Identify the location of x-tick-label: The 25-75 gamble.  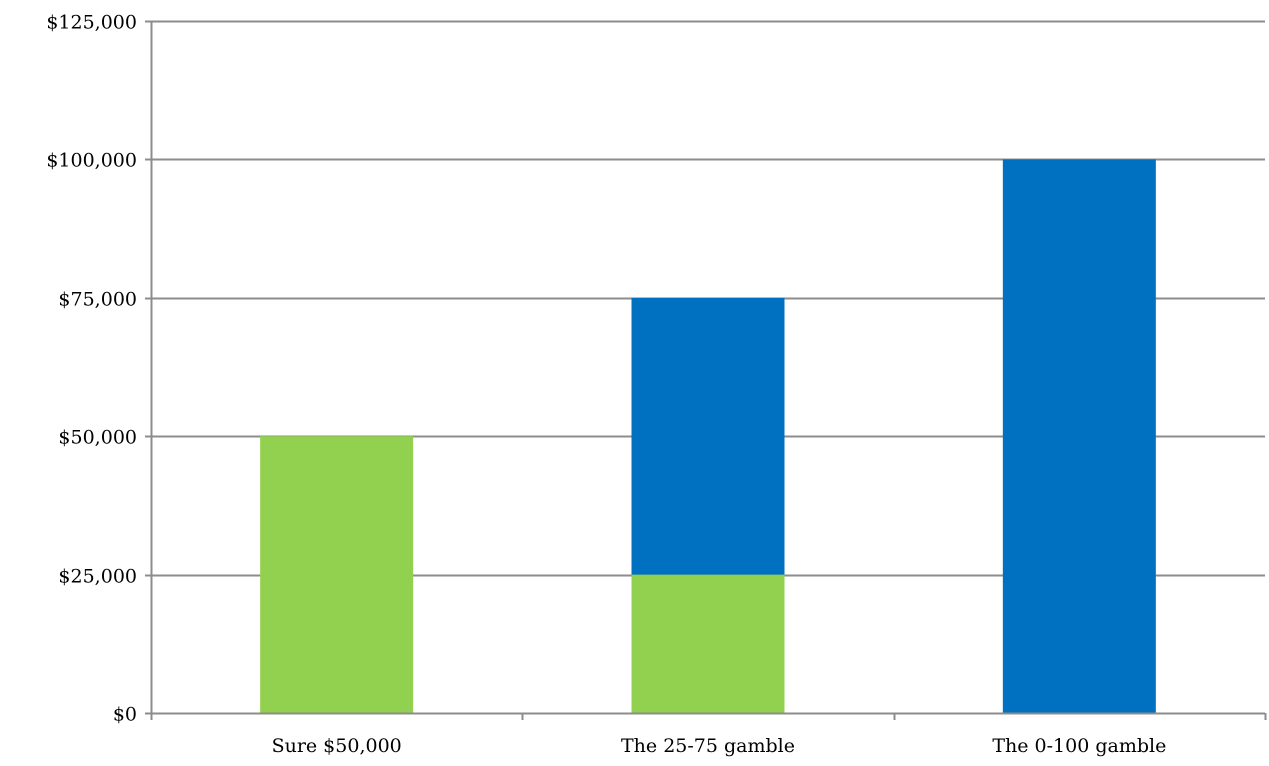
(708, 746).